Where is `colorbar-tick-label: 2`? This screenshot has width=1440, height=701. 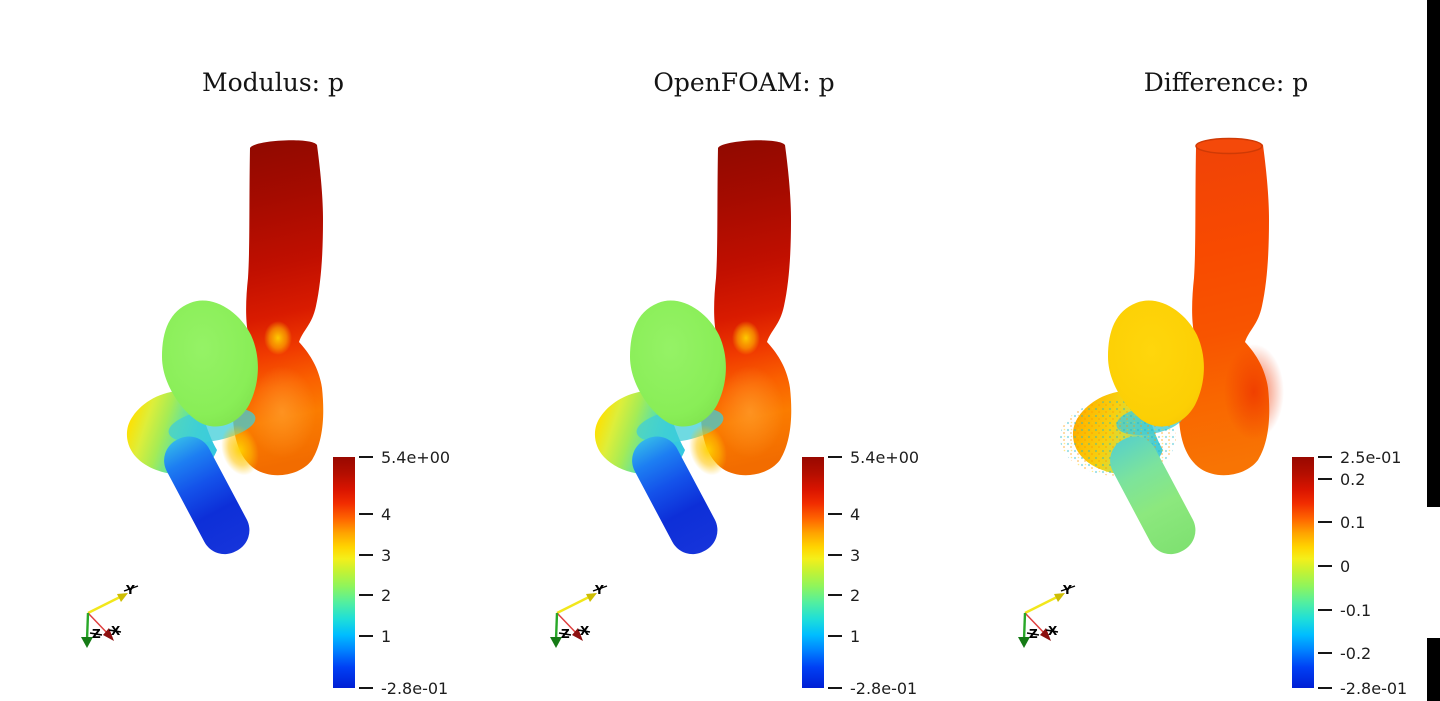 colorbar-tick-label: 2 is located at coordinates (855, 595).